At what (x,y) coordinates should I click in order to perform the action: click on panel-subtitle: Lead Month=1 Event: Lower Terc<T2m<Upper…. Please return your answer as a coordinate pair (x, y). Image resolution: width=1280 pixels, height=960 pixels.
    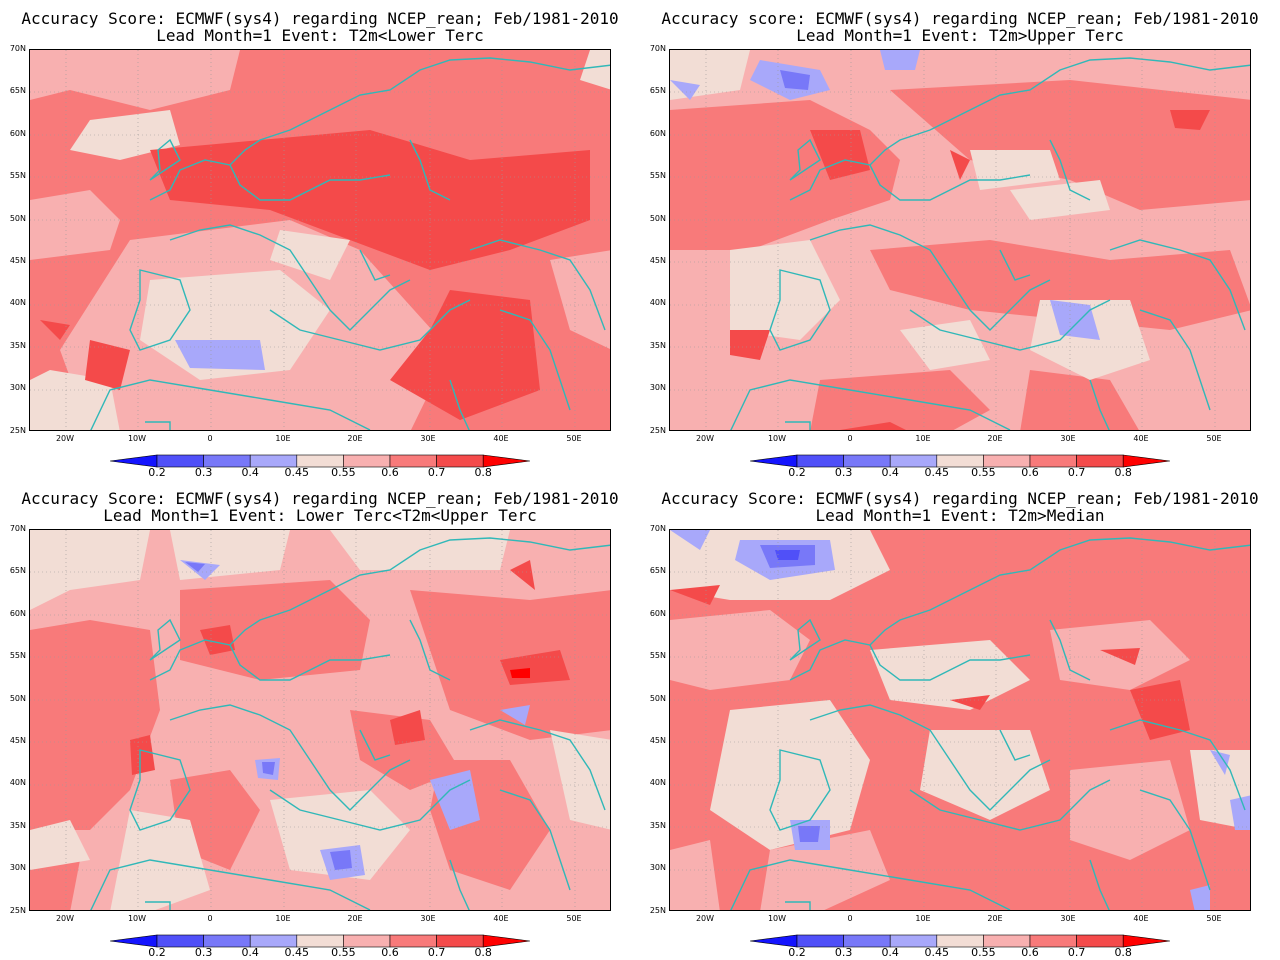
    Looking at the image, I should click on (320, 515).